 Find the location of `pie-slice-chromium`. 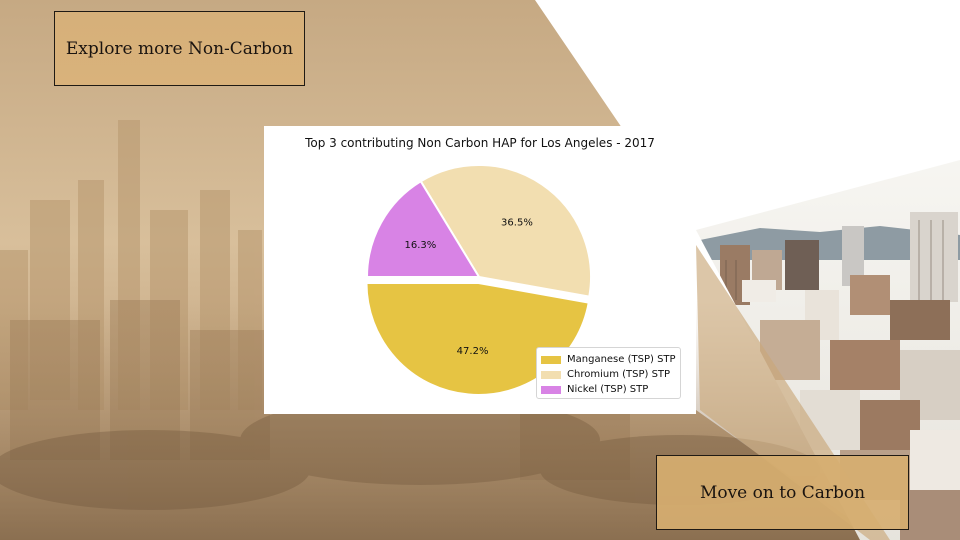

pie-slice-chromium is located at coordinates (505, 231).